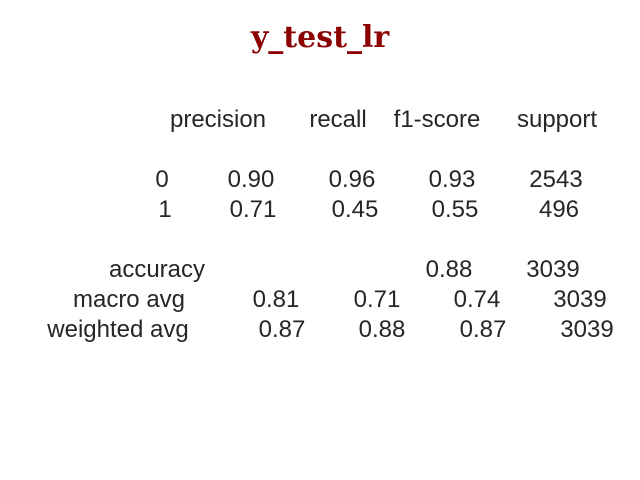  I want to click on row-label: weighted avg, so click(118, 329).